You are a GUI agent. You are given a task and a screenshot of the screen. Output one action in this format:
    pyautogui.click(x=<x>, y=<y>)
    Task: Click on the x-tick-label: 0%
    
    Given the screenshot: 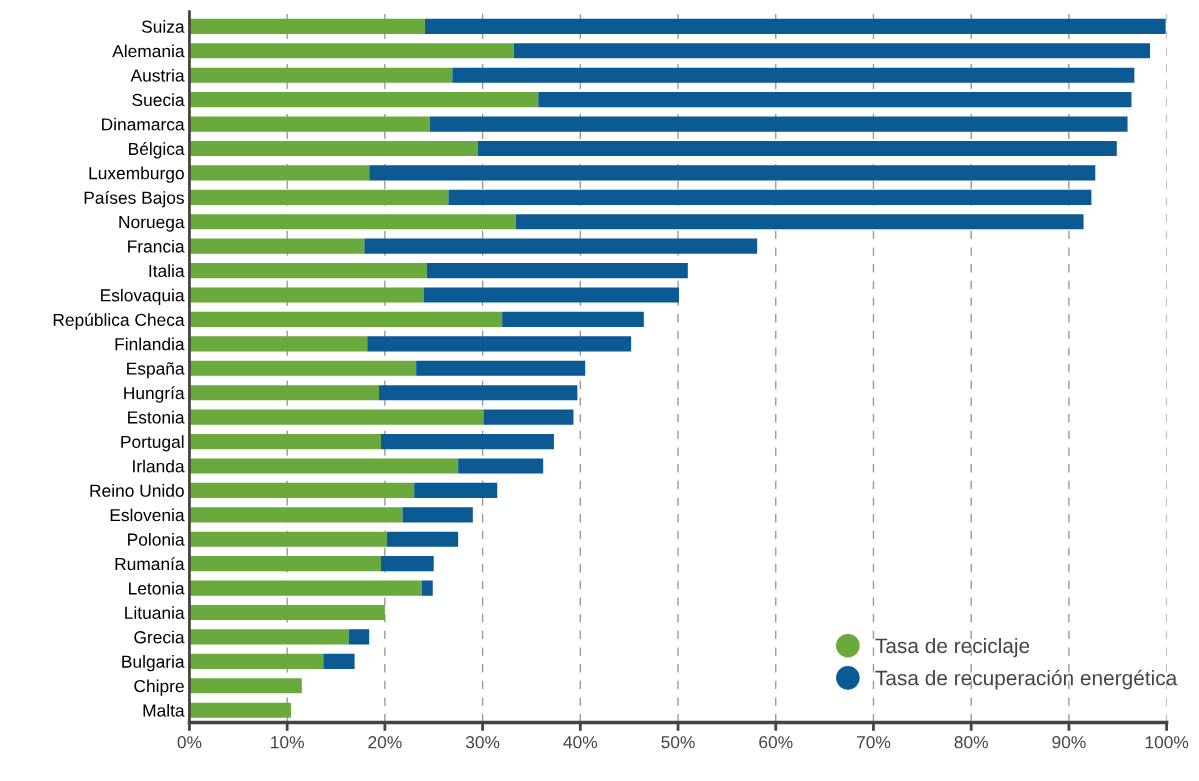 What is the action you would take?
    pyautogui.click(x=189, y=742)
    